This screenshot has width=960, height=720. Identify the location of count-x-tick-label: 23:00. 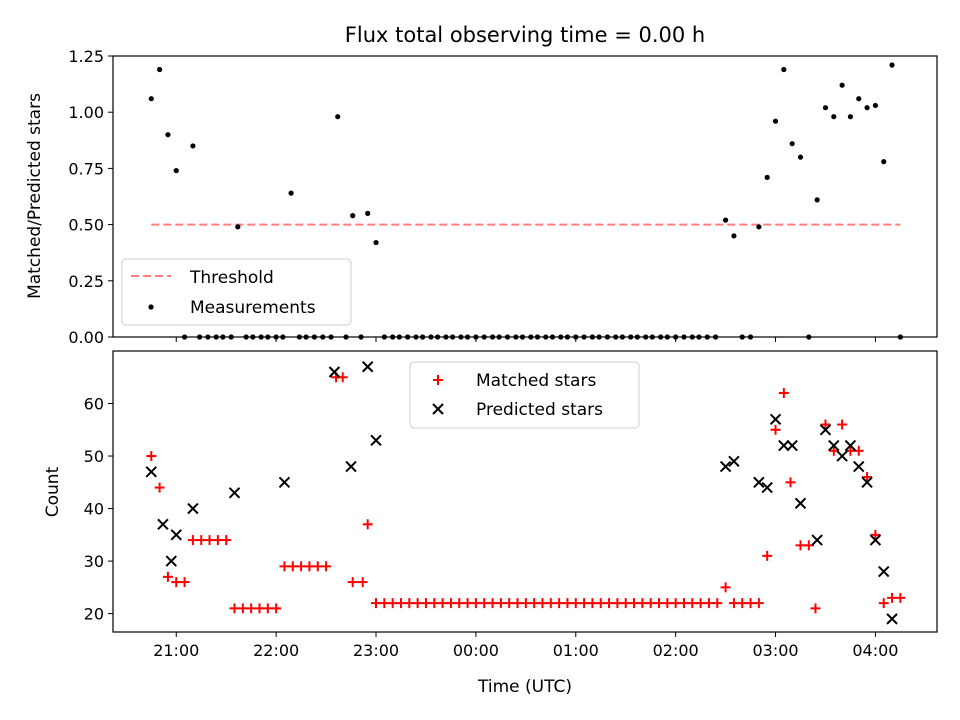
(376, 650).